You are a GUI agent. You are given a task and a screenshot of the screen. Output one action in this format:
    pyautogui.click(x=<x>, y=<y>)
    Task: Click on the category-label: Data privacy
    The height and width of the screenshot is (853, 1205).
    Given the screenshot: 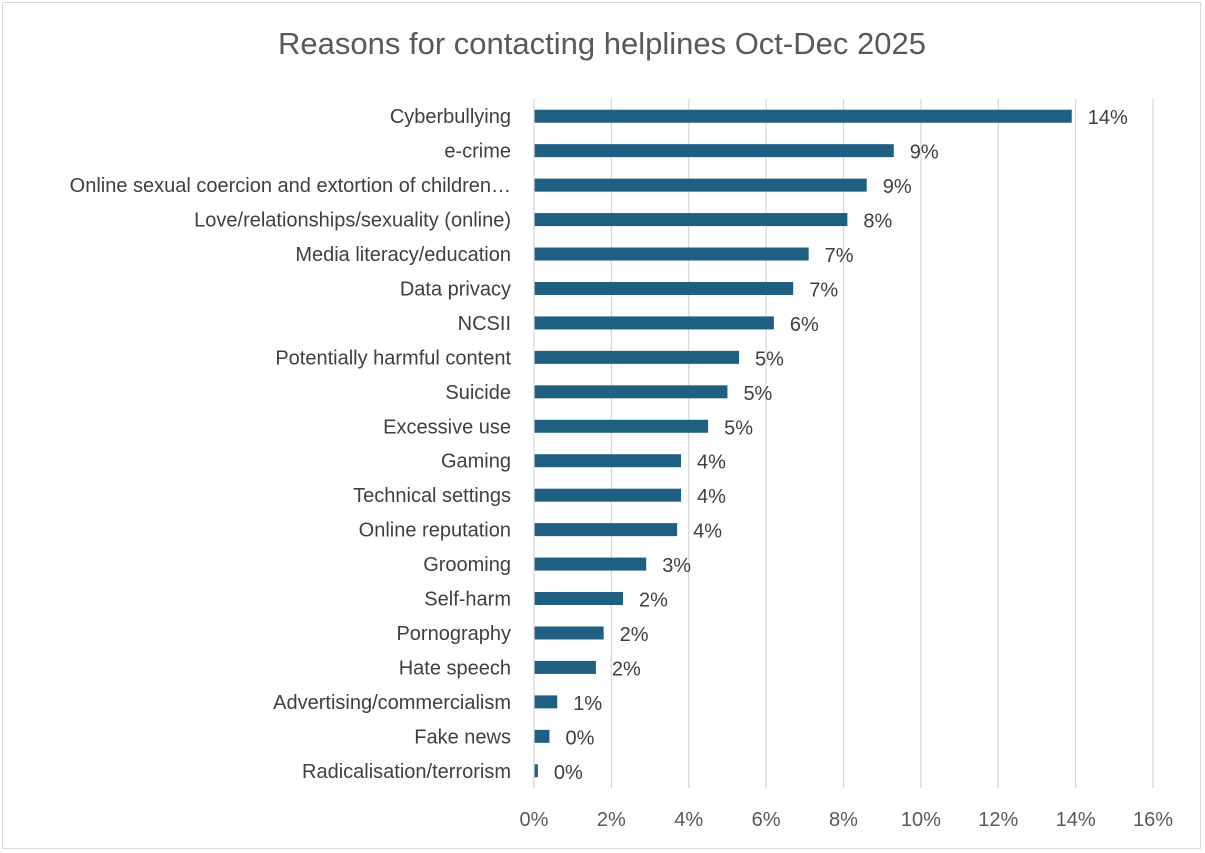 What is the action you would take?
    pyautogui.click(x=455, y=289)
    